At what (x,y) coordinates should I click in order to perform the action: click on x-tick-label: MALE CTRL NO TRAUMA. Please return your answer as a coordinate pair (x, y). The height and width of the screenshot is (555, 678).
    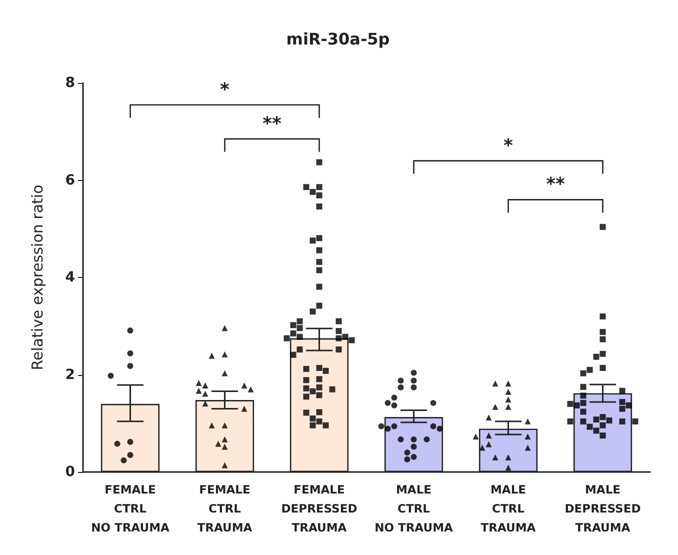
    Looking at the image, I should click on (414, 508).